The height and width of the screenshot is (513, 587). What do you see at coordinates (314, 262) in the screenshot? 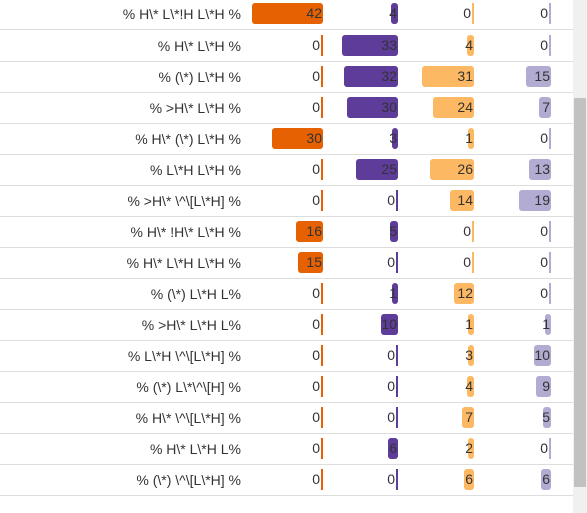
I see `value-text: 15` at bounding box center [314, 262].